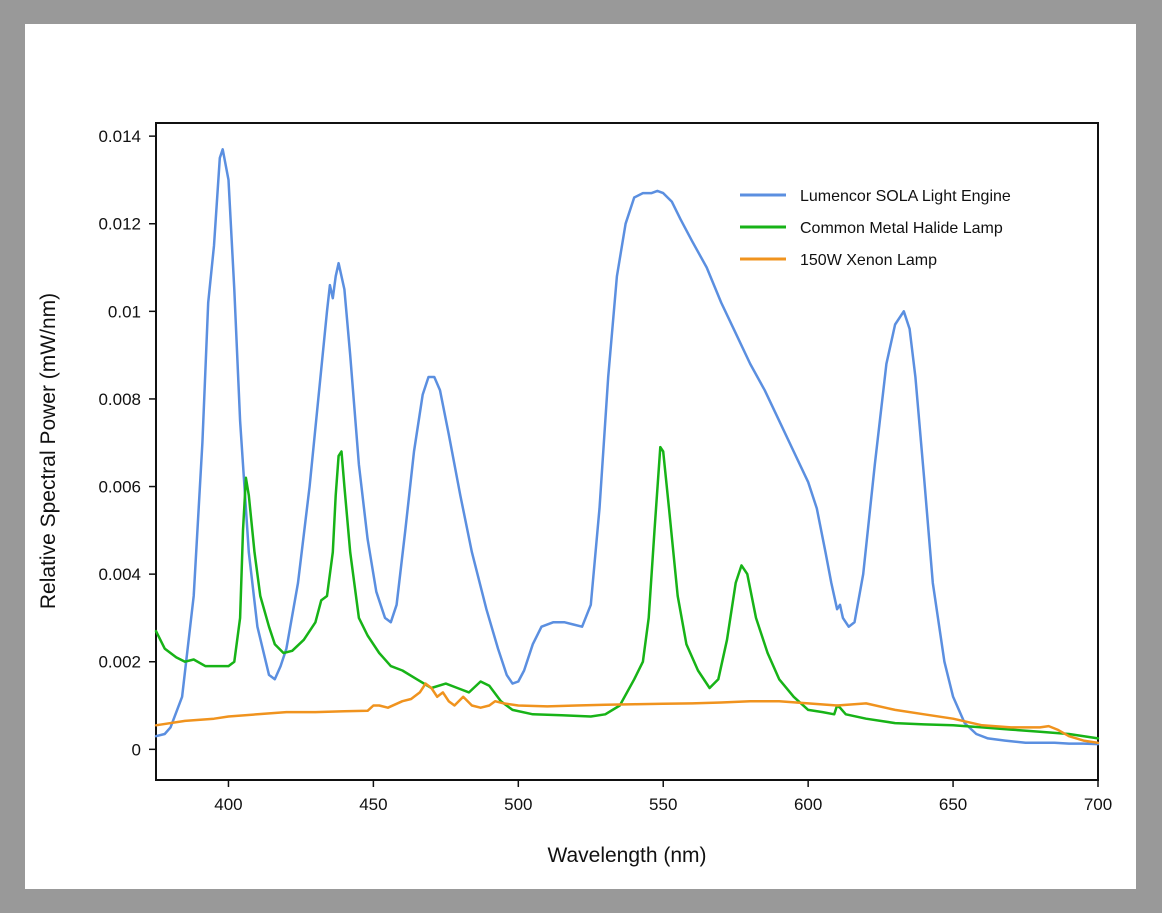  Describe the element at coordinates (868, 260) in the screenshot. I see `legend-label-3: 150W Xenon Lamp` at that location.